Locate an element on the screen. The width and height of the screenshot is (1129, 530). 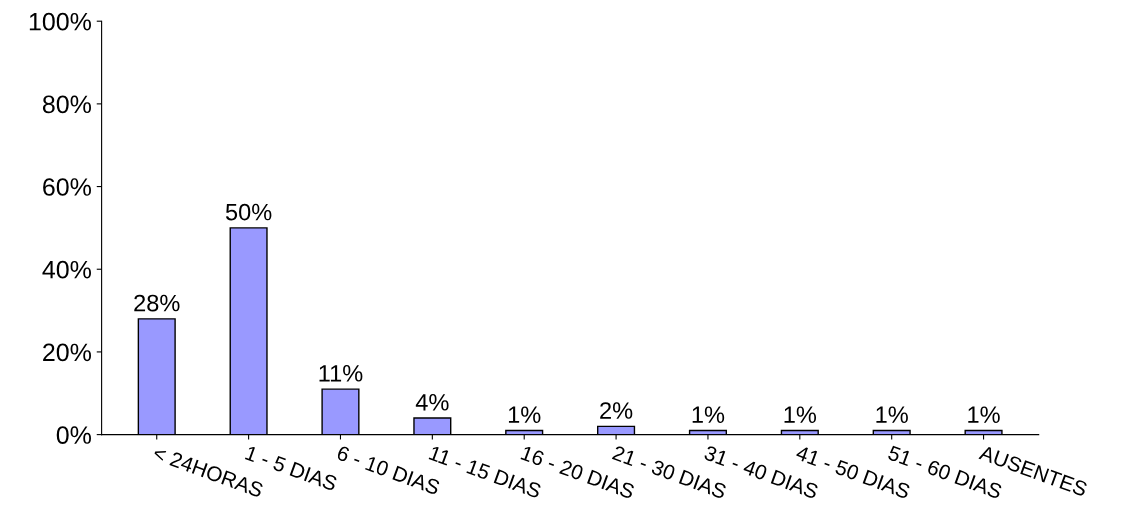
data-label: 28% is located at coordinates (157, 303).